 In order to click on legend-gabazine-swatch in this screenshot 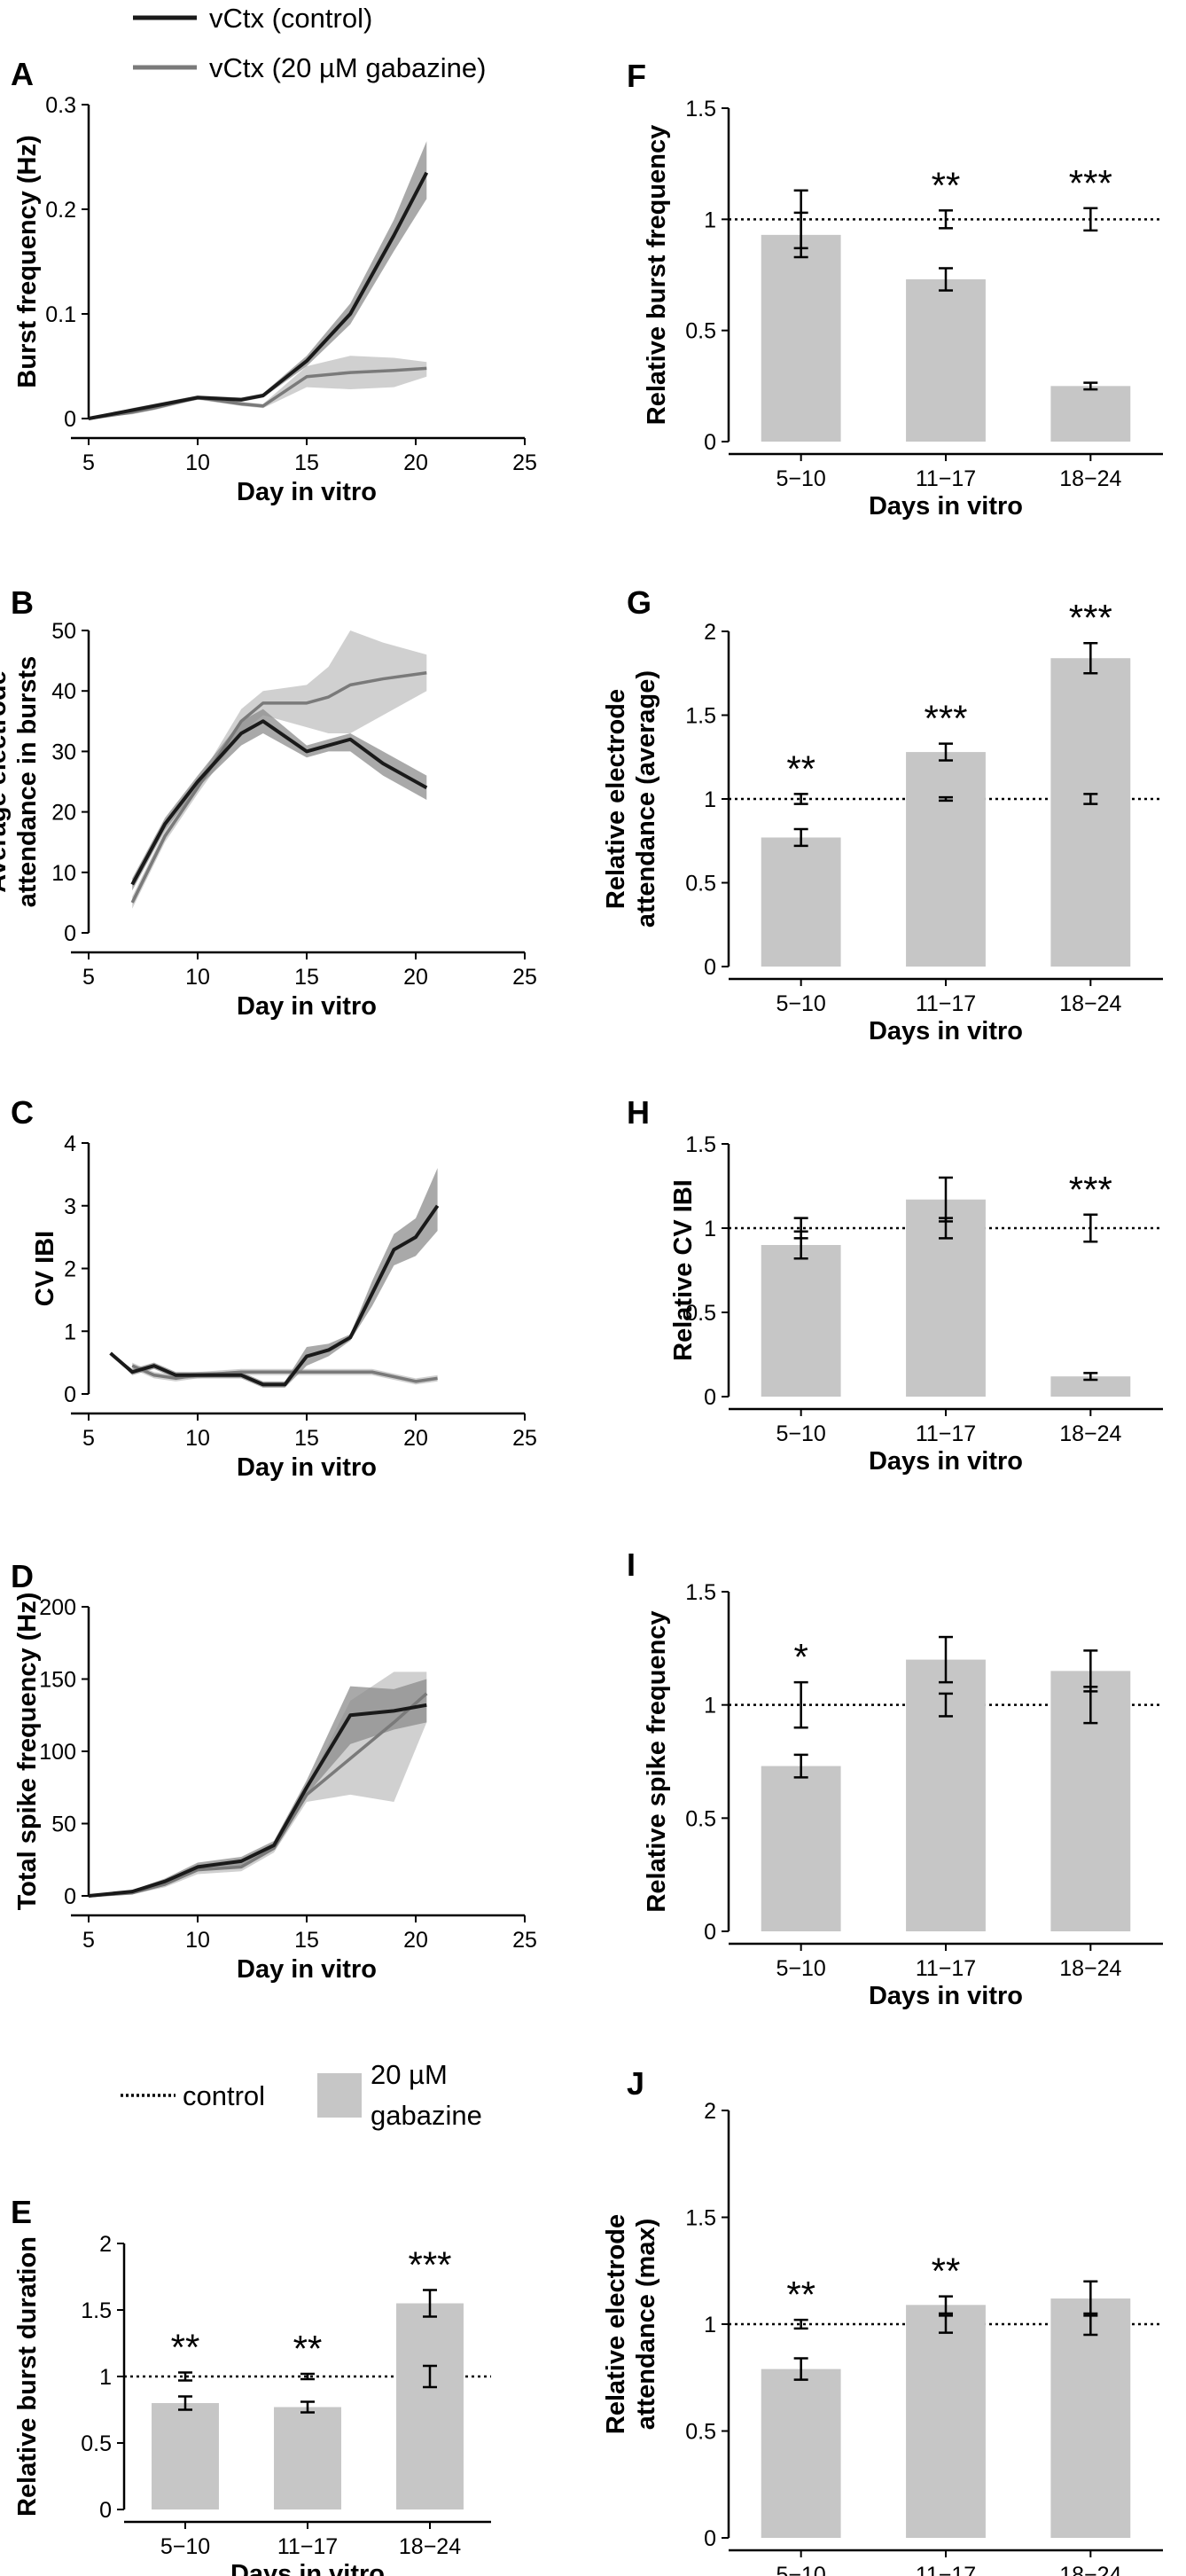, I will do `click(339, 2095)`.